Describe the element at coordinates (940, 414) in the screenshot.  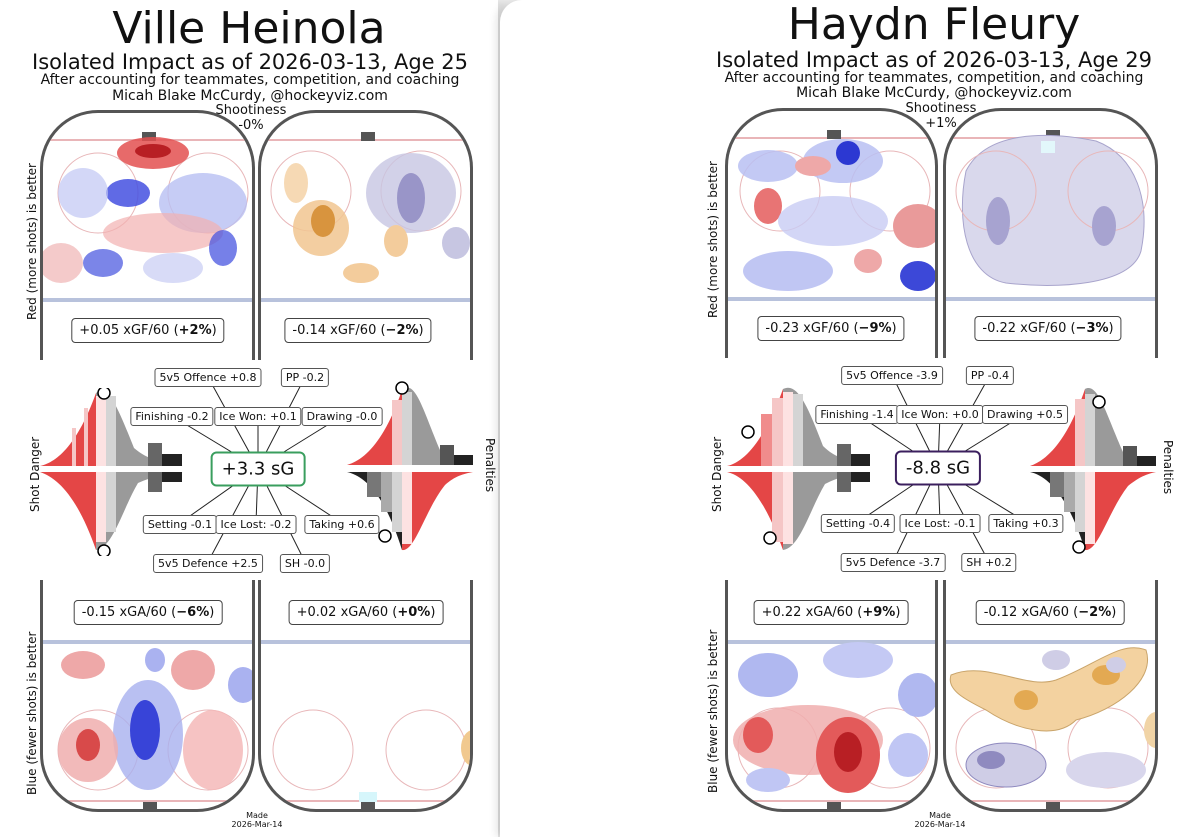
I see `ice-won-component: Ice Won: +0.0` at that location.